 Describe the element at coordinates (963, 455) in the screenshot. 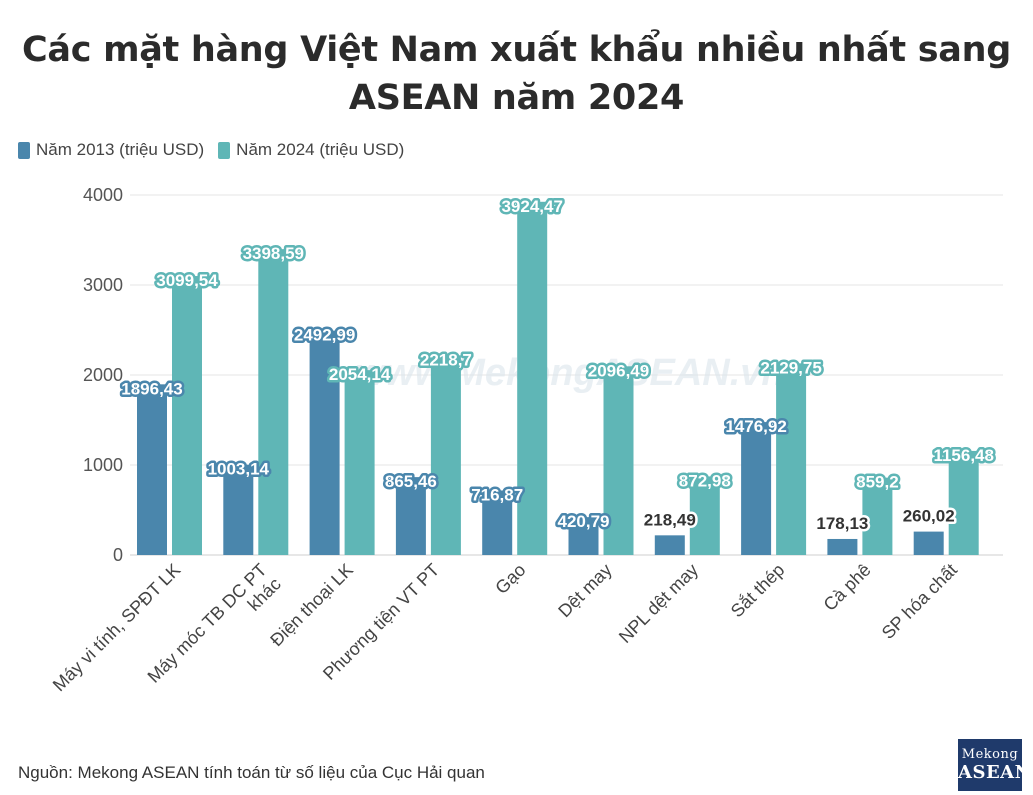

I see `data-label: 1156,48` at that location.